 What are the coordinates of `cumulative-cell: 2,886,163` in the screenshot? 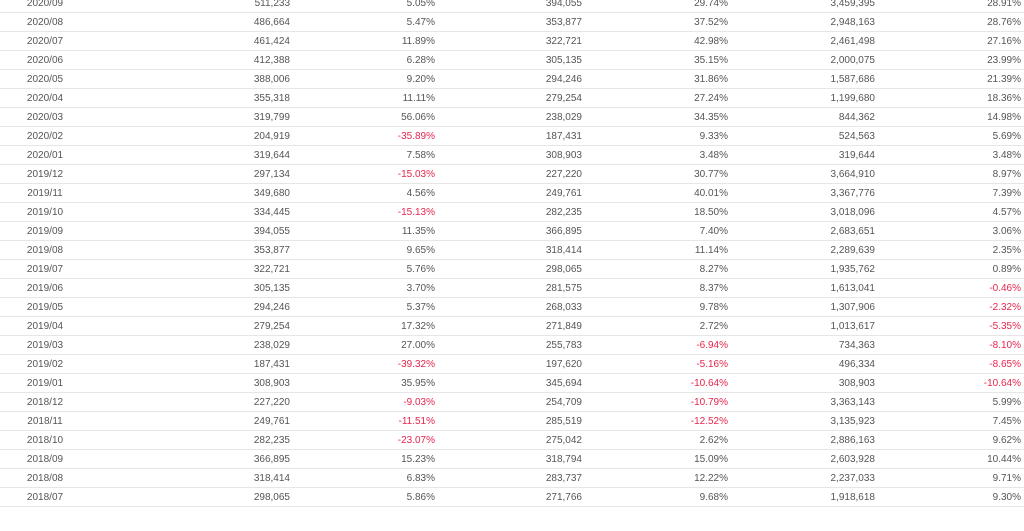 It's located at (853, 440).